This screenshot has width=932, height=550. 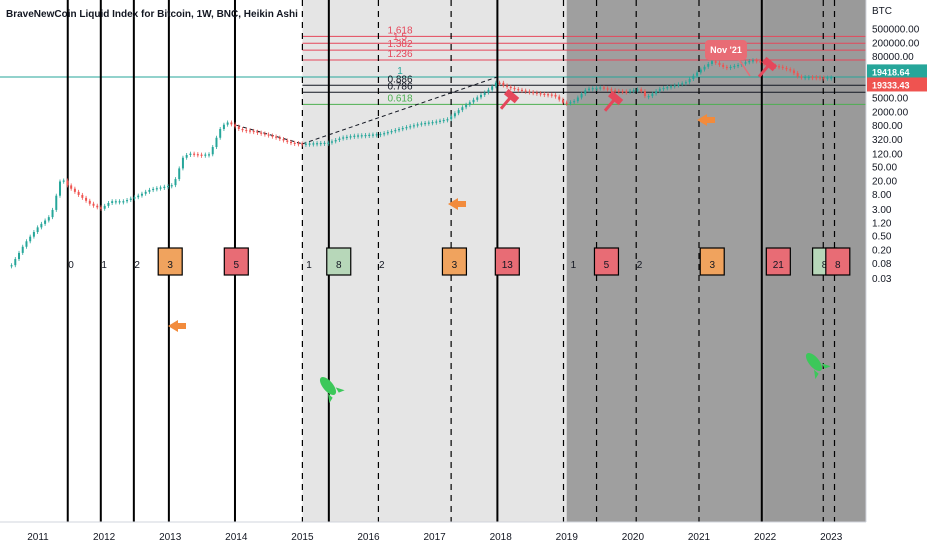 I want to click on fib-label: 0.786, so click(x=399, y=86).